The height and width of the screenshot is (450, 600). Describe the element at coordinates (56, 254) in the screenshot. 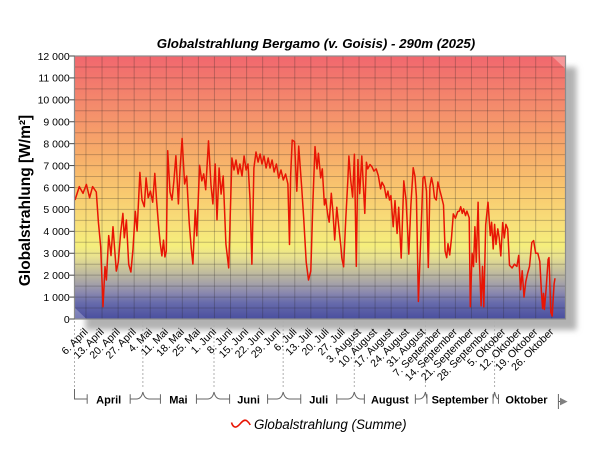

I see `svg-text: 3 000` at that location.